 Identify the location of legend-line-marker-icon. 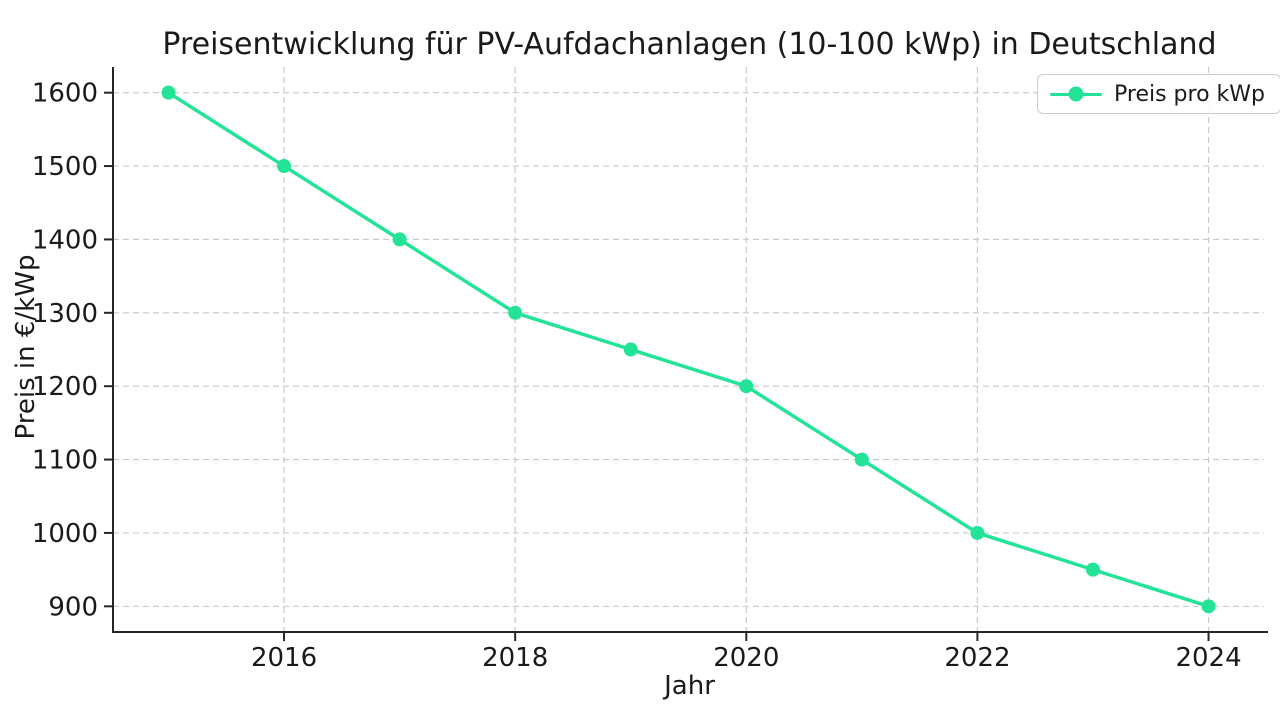
(1076, 94).